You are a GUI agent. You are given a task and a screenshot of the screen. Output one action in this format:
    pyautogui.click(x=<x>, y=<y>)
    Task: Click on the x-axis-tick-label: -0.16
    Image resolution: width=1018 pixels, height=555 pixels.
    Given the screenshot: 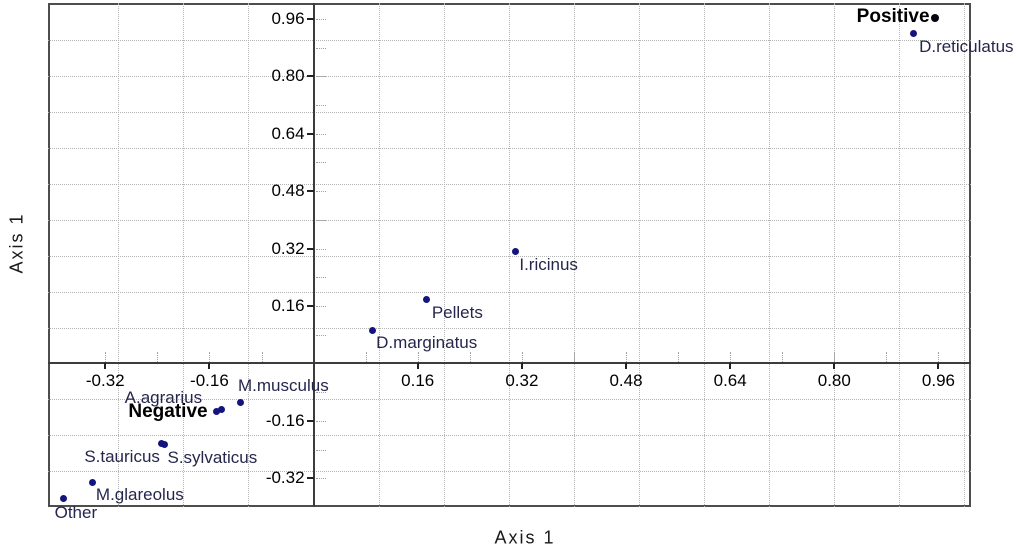 What is the action you would take?
    pyautogui.click(x=209, y=381)
    